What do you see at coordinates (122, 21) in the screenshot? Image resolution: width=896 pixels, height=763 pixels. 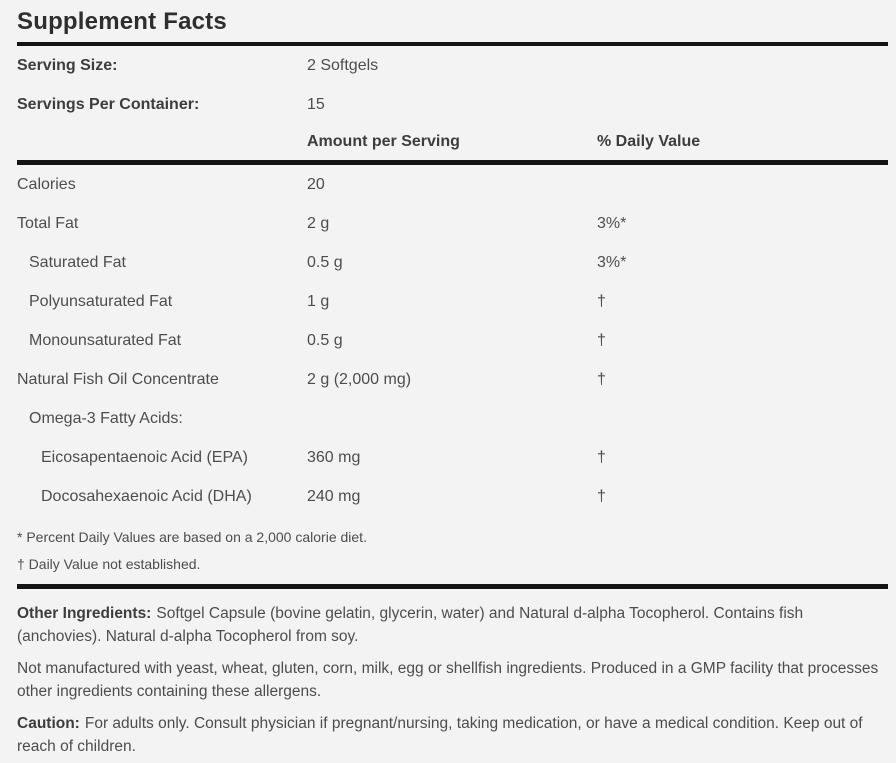 I see `panel-title: Supplement Facts` at bounding box center [122, 21].